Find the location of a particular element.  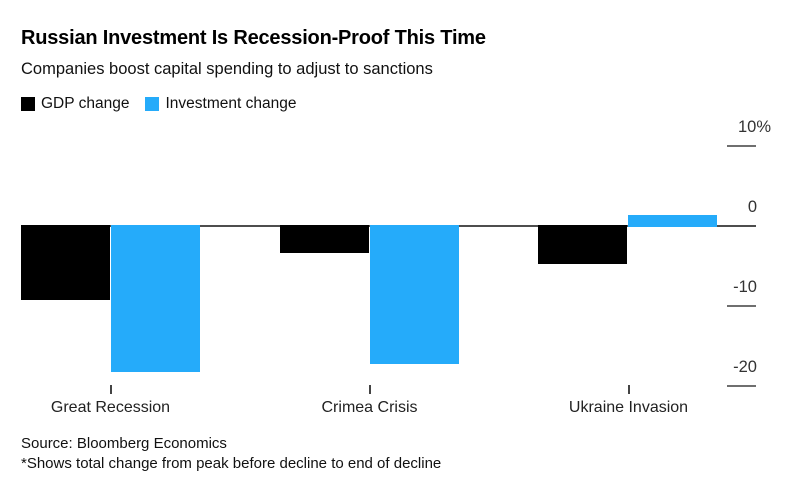

ytick-label: -10 is located at coordinates (745, 287).